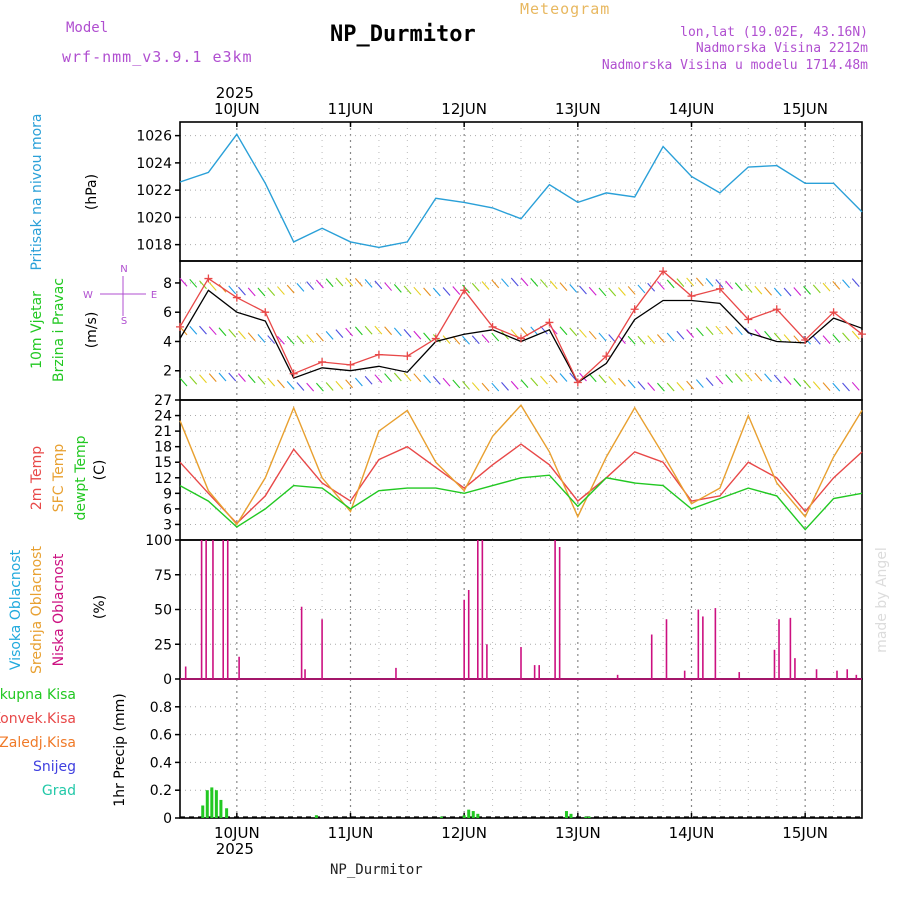 This screenshot has height=900, width=900. I want to click on date-label-bottom: 15JUN, so click(805, 833).